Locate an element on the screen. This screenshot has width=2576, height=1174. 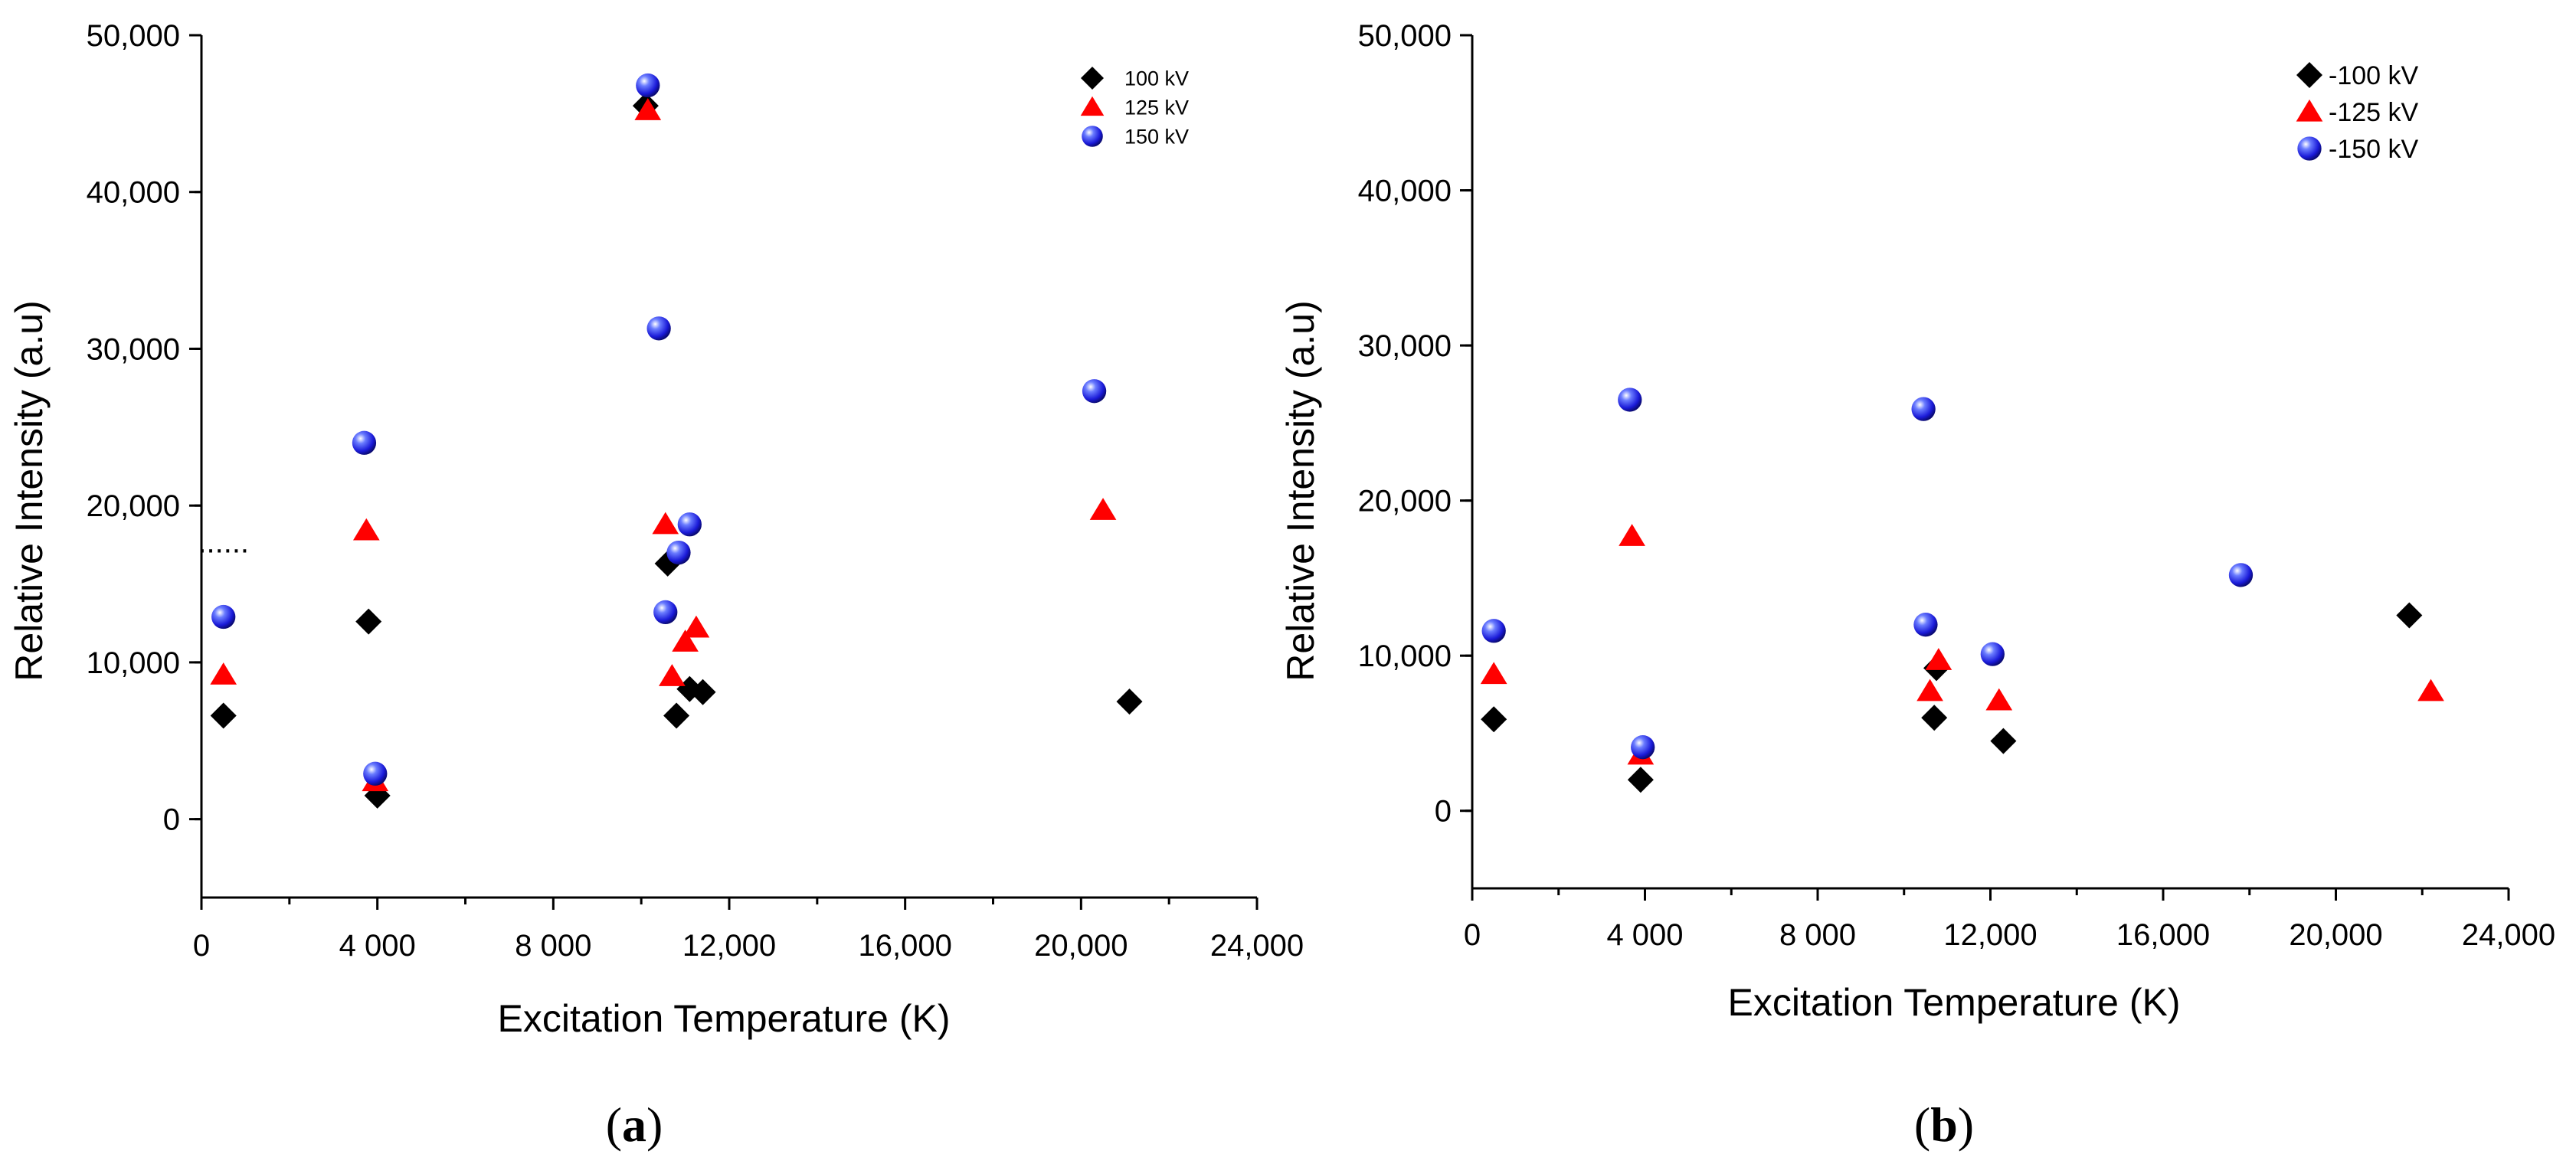
chart-a-y-tick-label: 0 is located at coordinates (171, 820).